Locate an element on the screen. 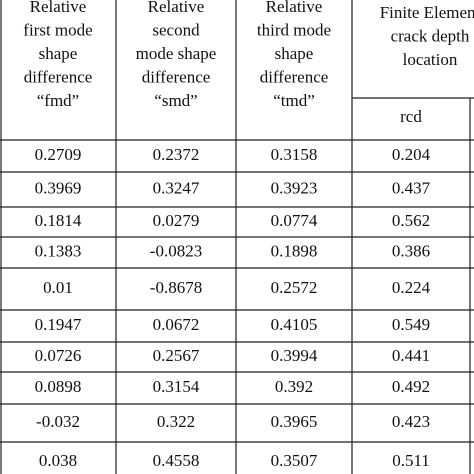  header-text: “fmd” is located at coordinates (58, 100).